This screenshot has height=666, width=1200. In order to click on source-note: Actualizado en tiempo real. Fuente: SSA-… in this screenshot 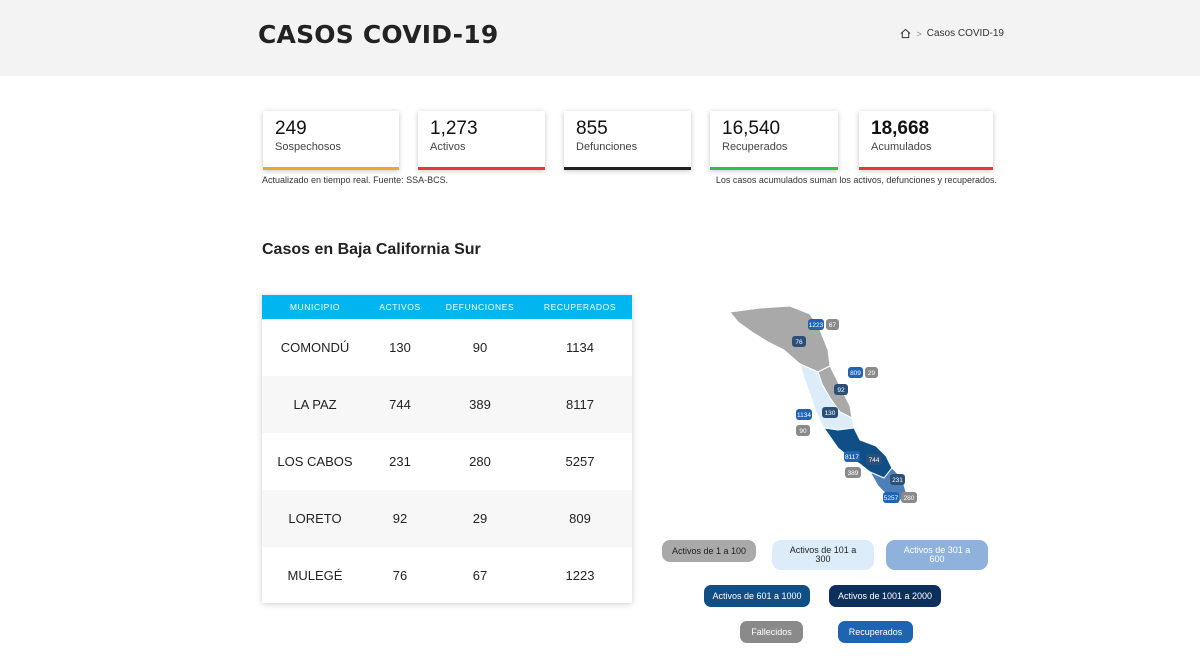, I will do `click(355, 180)`.